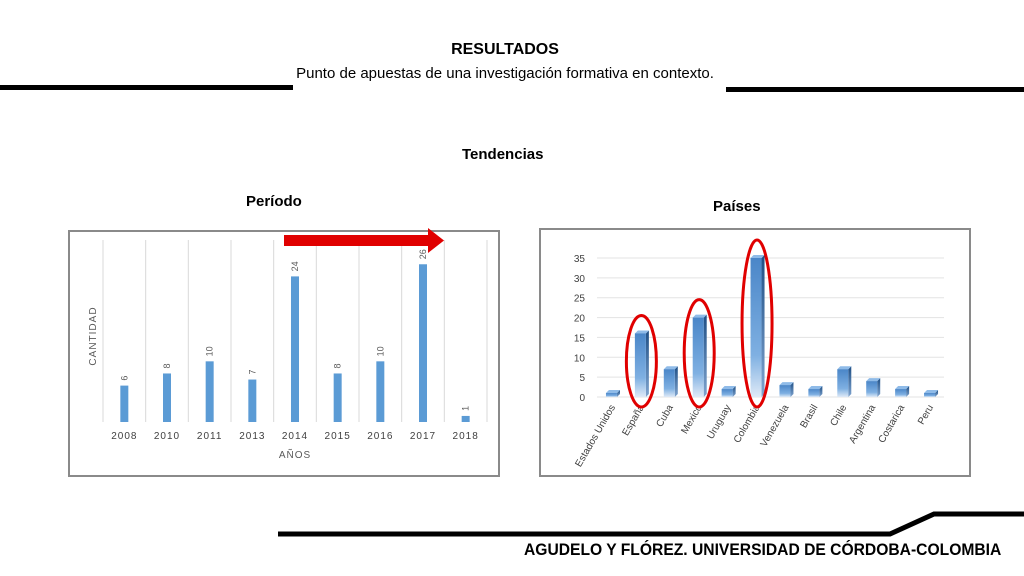  Describe the element at coordinates (295, 266) in the screenshot. I see `period-data-label: 24` at that location.